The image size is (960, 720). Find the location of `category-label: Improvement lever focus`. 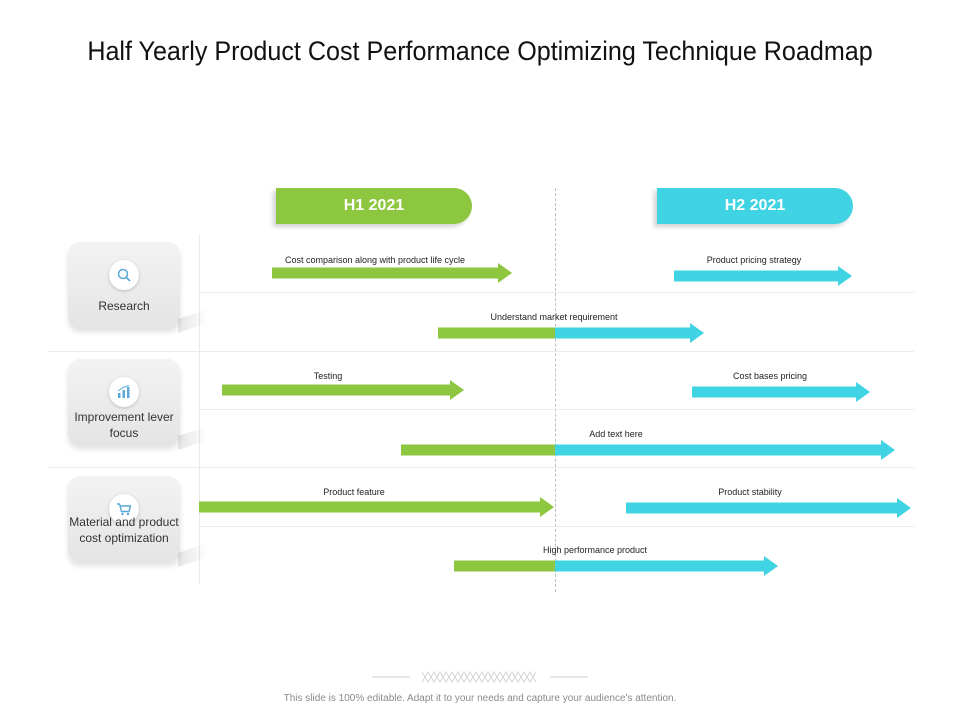

category-label: Improvement lever focus is located at coordinates (124, 425).